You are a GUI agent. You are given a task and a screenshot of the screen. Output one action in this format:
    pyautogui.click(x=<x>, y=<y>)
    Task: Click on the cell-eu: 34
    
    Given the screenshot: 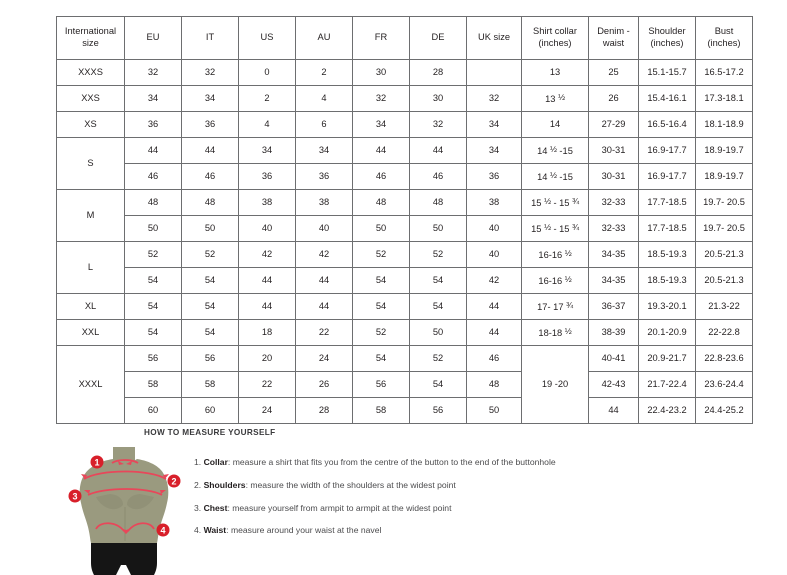 What is the action you would take?
    pyautogui.click(x=153, y=98)
    